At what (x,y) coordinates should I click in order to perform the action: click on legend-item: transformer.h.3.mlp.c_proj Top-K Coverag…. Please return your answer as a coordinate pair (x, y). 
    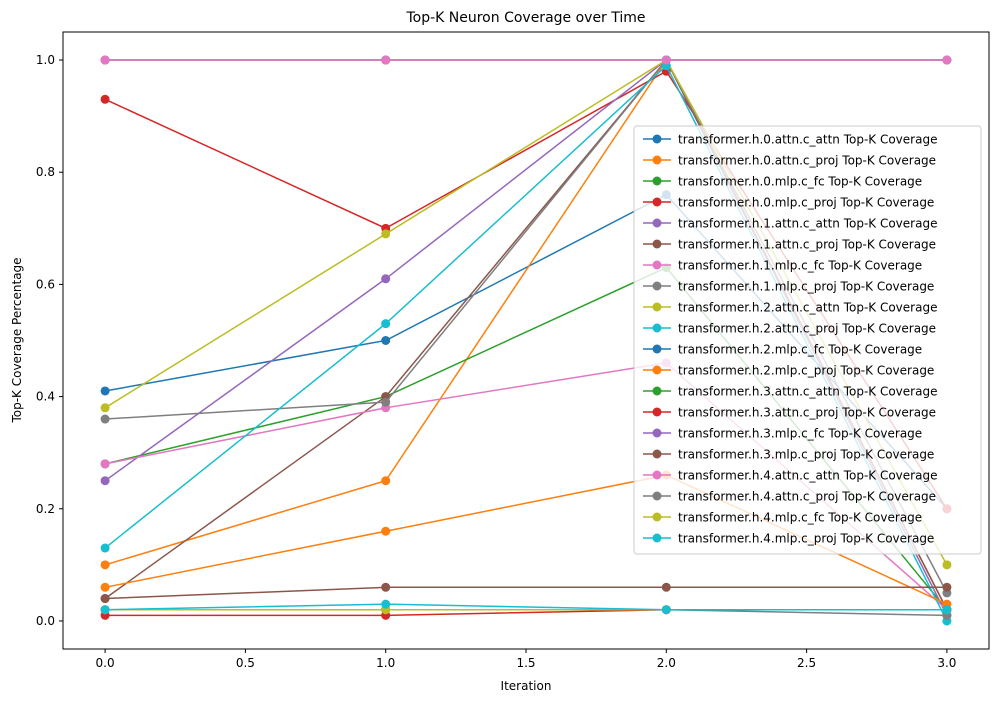
    Looking at the image, I should click on (788, 455).